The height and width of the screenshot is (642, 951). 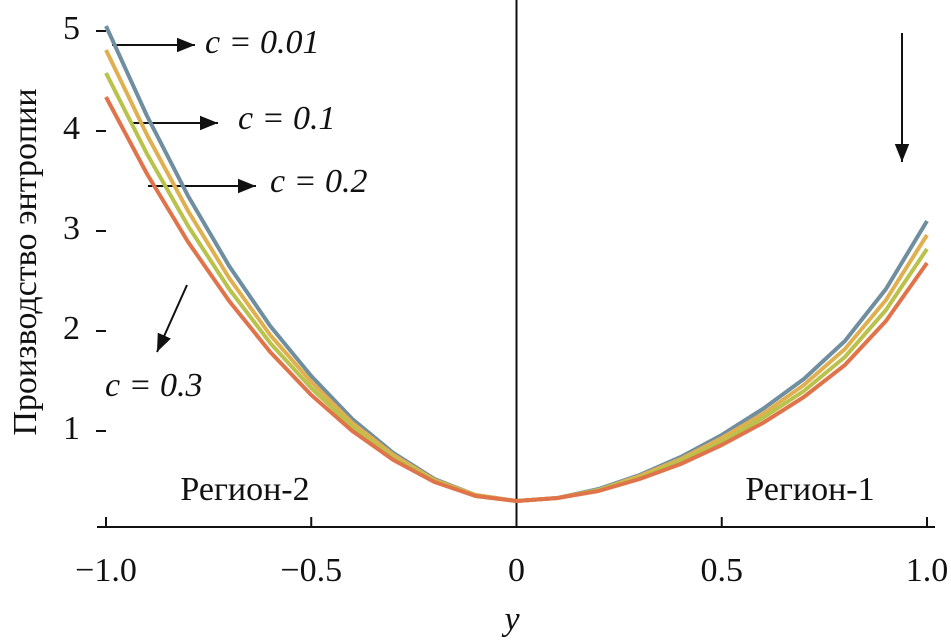 I want to click on x-axis-label: y, so click(x=510, y=619).